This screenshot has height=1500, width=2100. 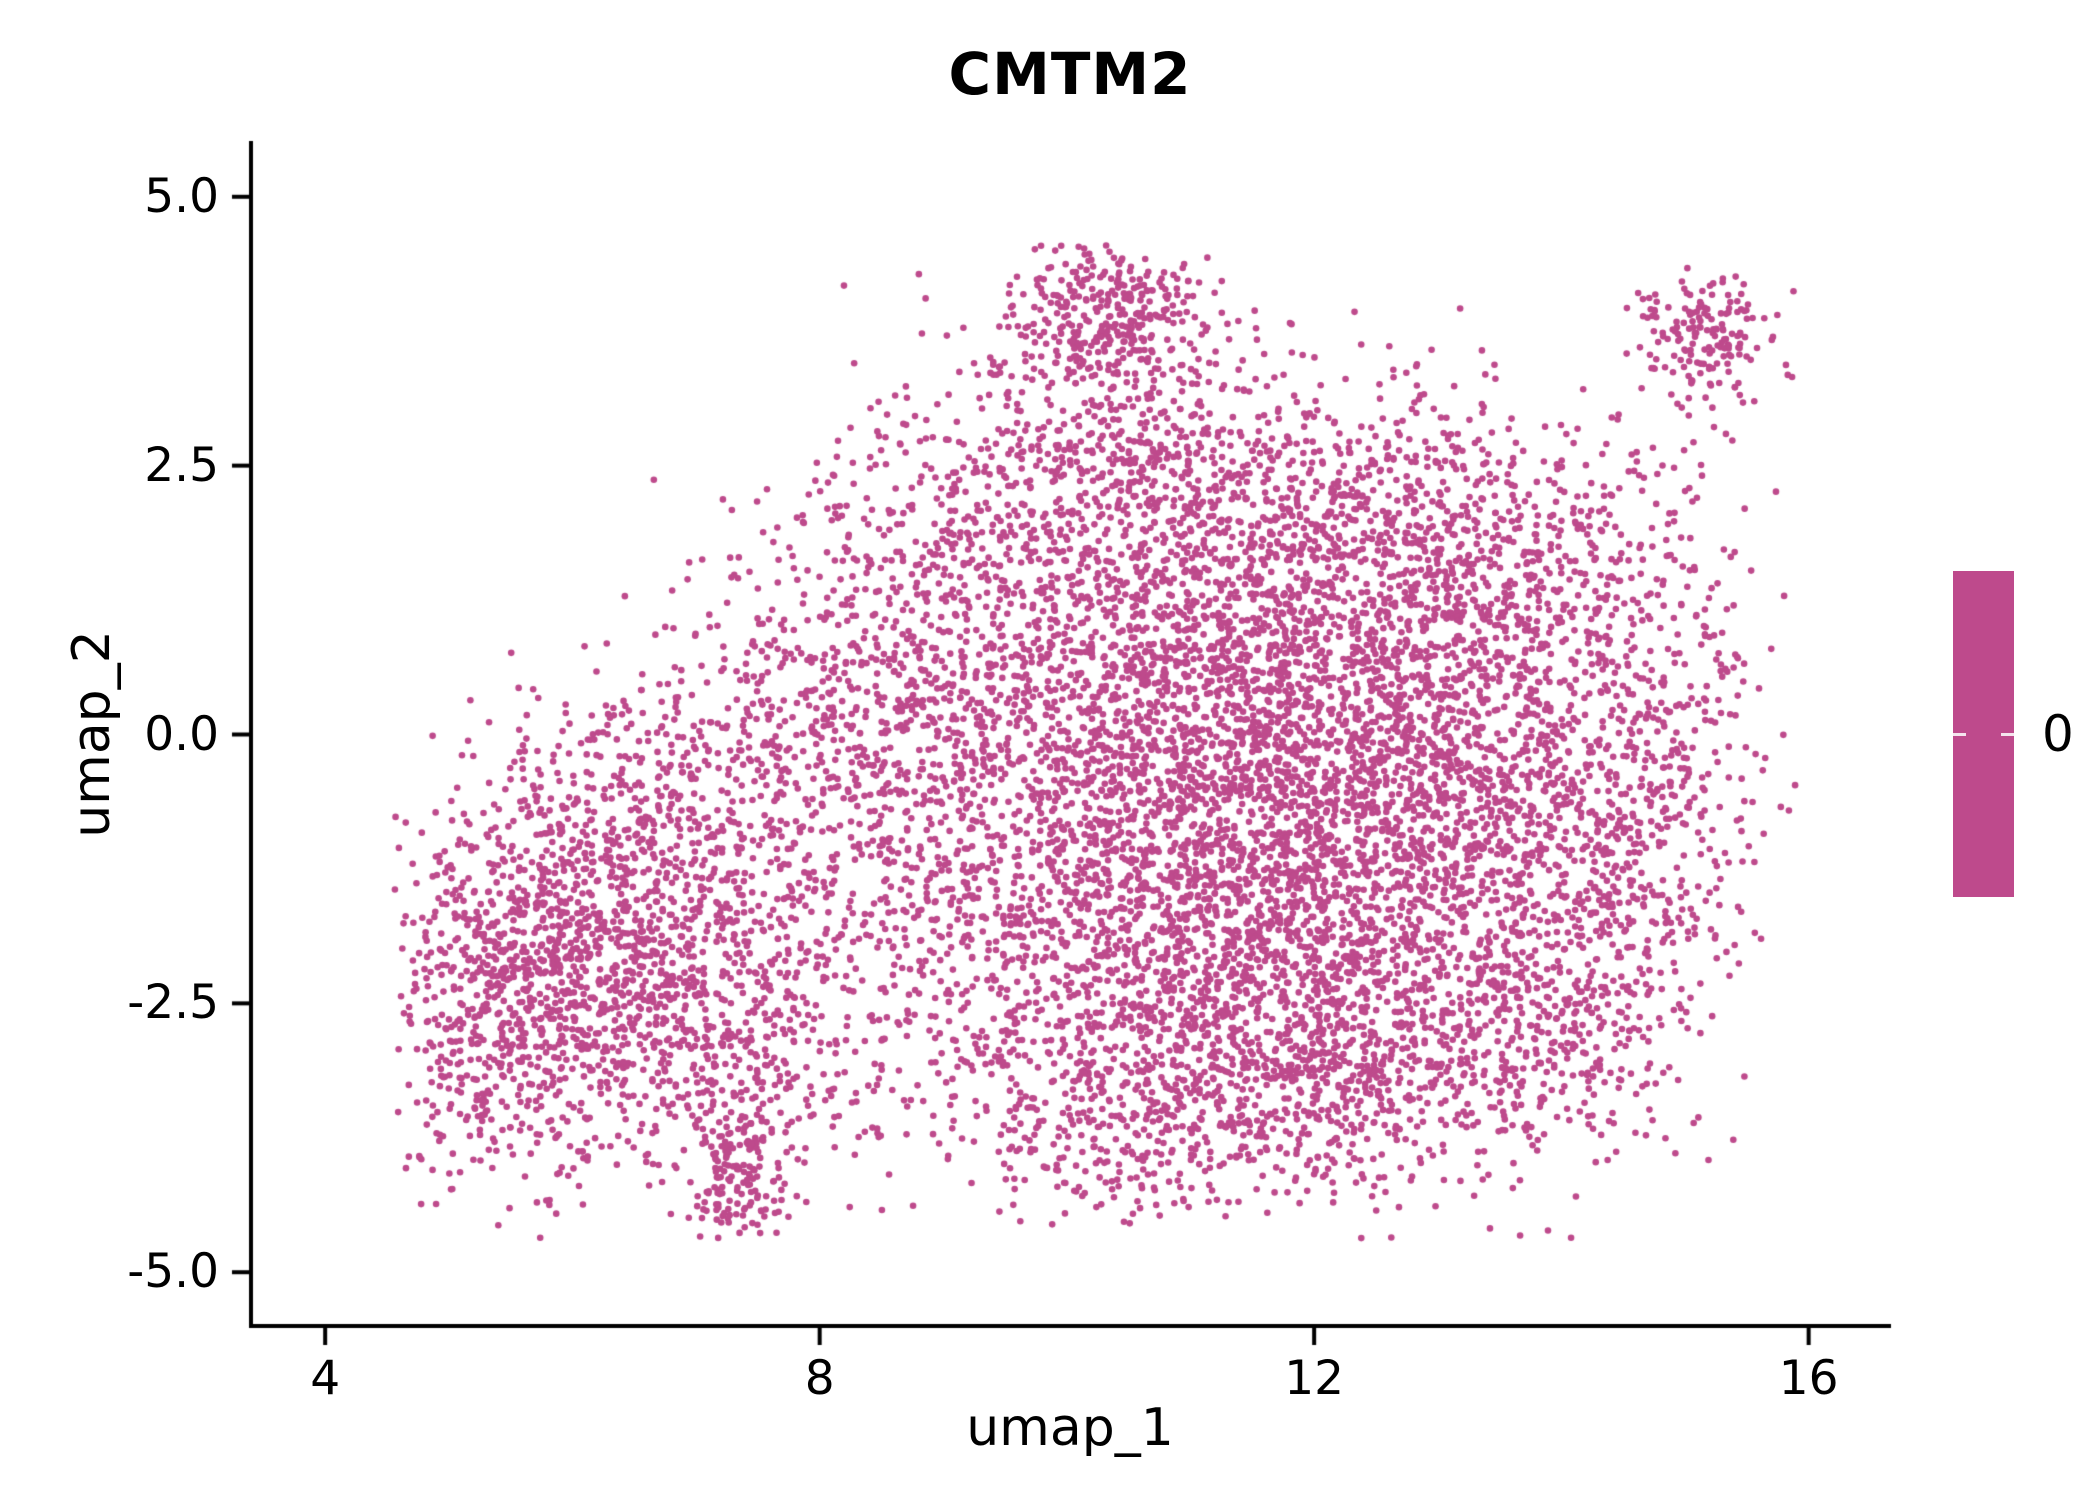 I want to click on colorbar-label: 0, so click(x=2058, y=734).